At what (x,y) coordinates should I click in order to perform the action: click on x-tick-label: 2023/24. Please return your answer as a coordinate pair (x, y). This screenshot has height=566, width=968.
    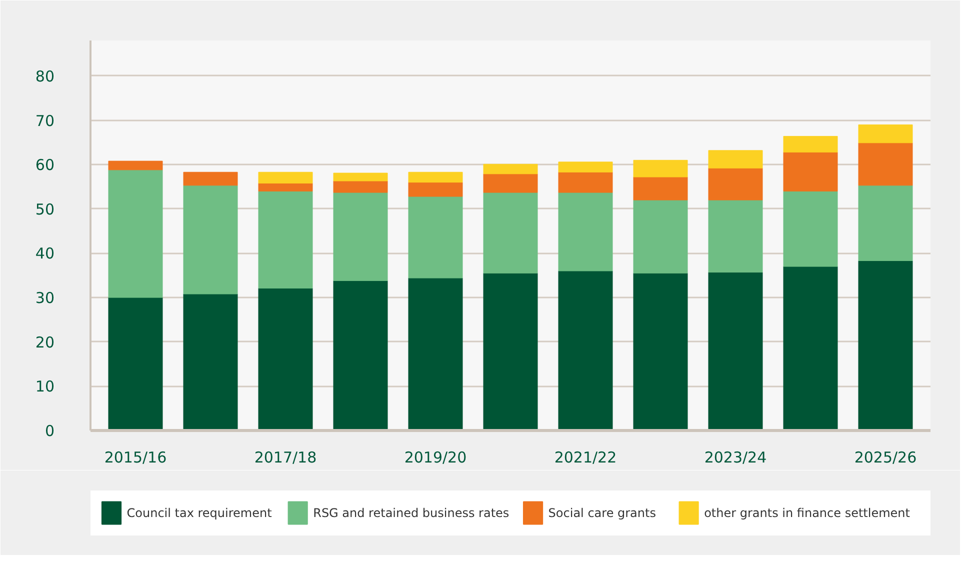
    Looking at the image, I should click on (735, 457).